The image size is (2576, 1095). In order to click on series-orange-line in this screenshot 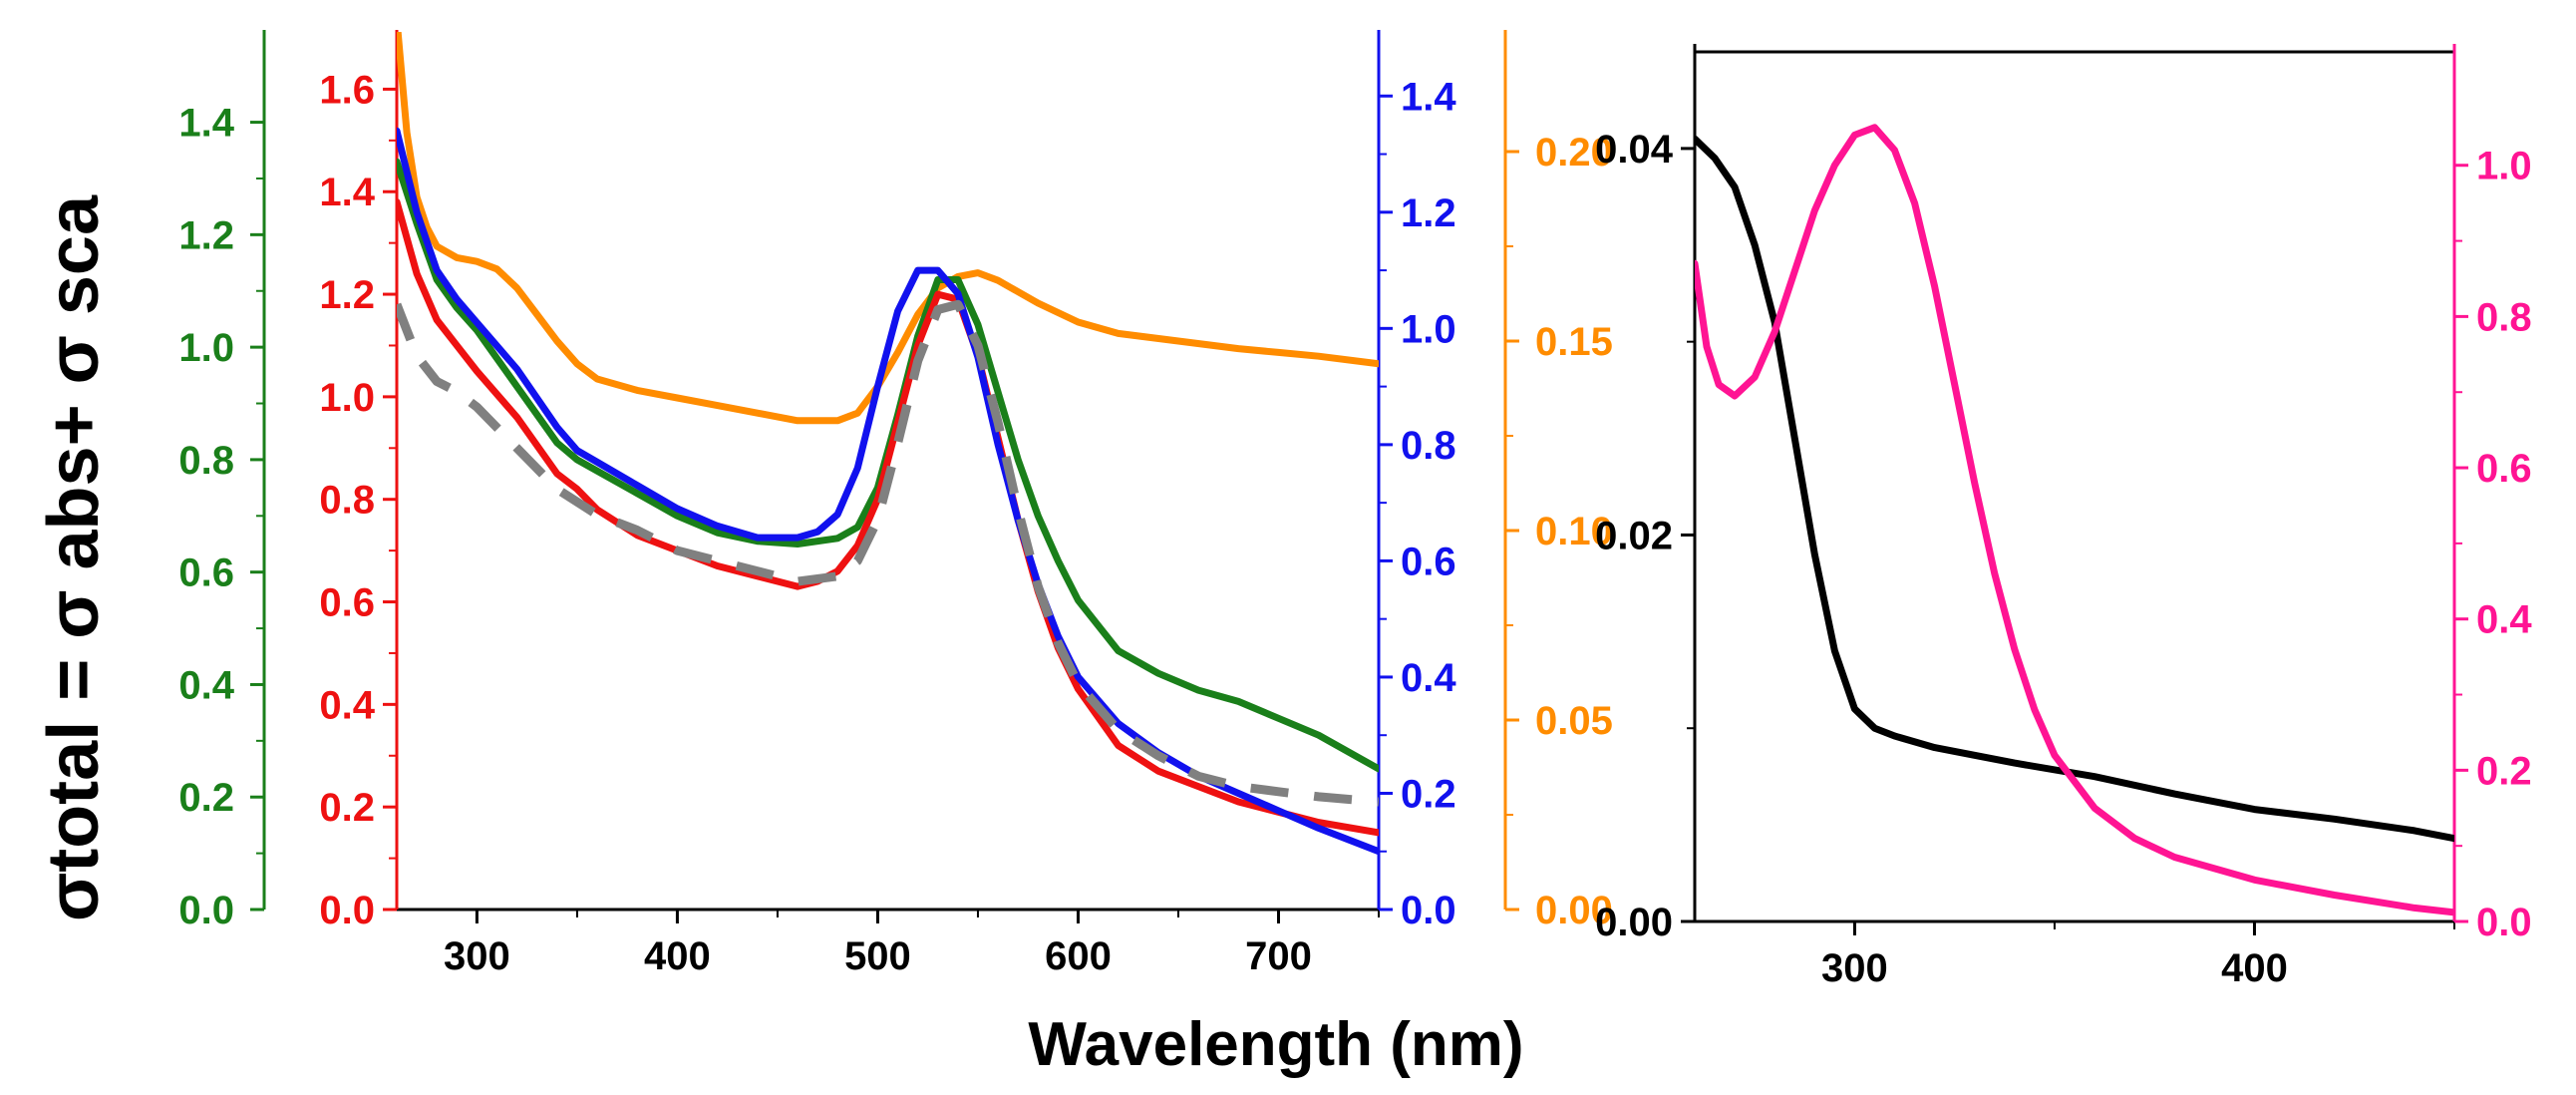, I will do `click(888, 228)`.